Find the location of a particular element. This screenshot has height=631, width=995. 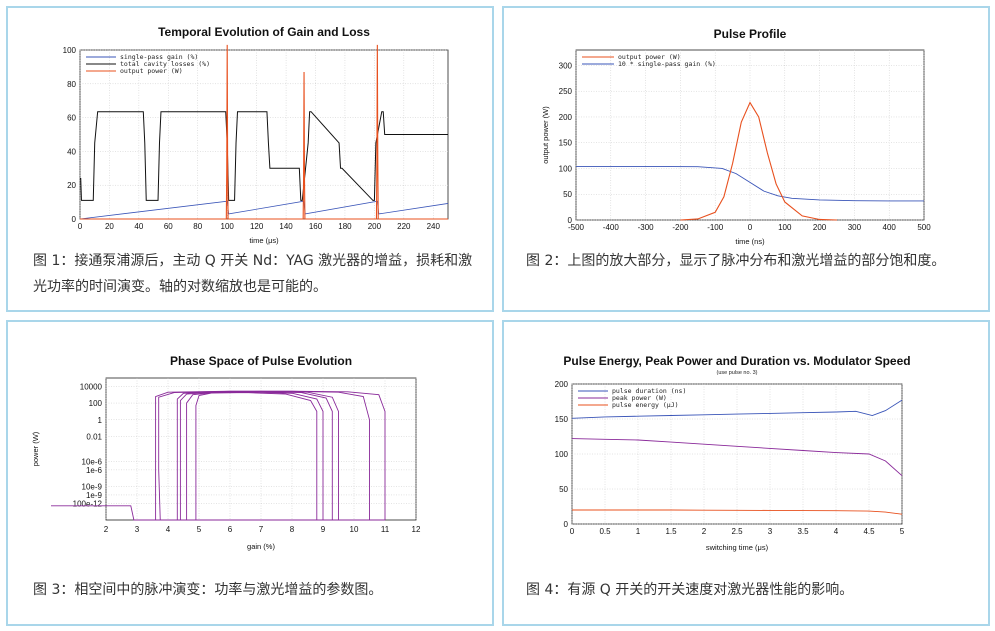

x-tick-label: 160 is located at coordinates (316, 226).